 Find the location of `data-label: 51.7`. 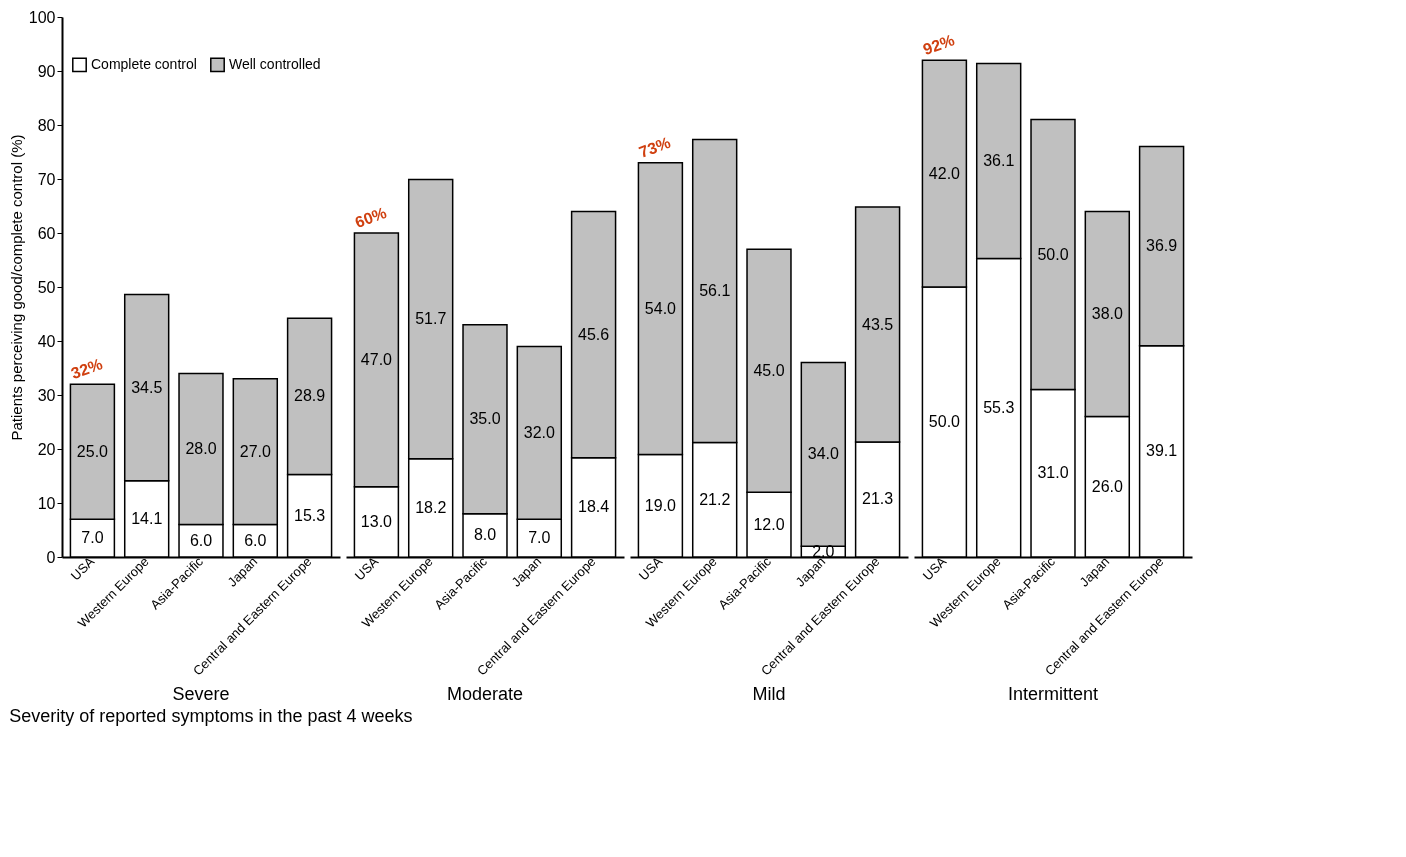

data-label: 51.7 is located at coordinates (431, 319).